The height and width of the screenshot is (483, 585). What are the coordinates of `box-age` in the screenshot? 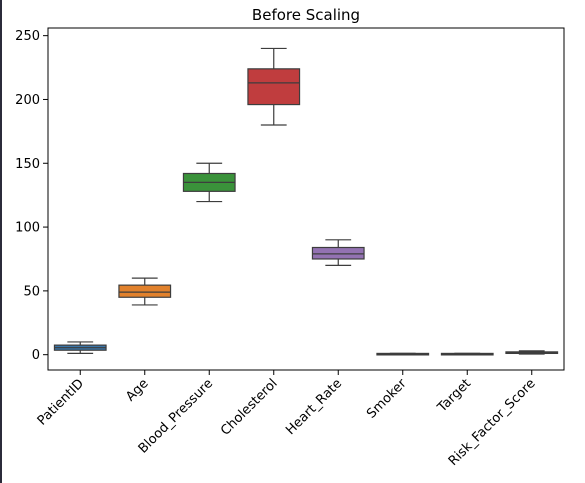 It's located at (145, 291).